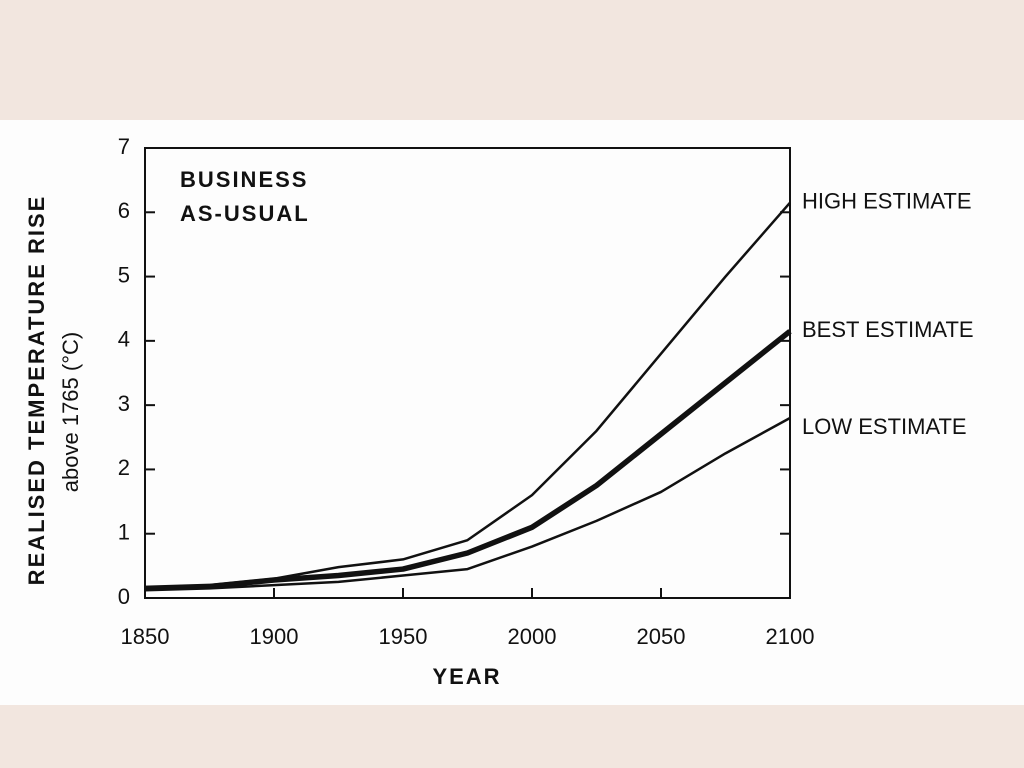 This screenshot has height=768, width=1024. I want to click on annotation: BUSINESS, so click(244, 179).